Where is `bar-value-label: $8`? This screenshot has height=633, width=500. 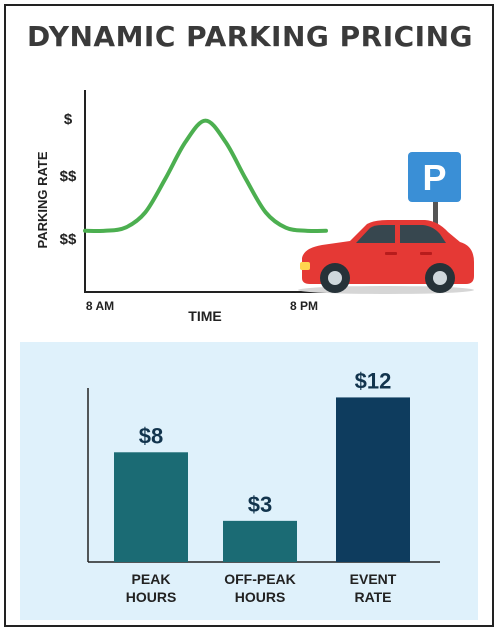
bar-value-label: $8 is located at coordinates (151, 435).